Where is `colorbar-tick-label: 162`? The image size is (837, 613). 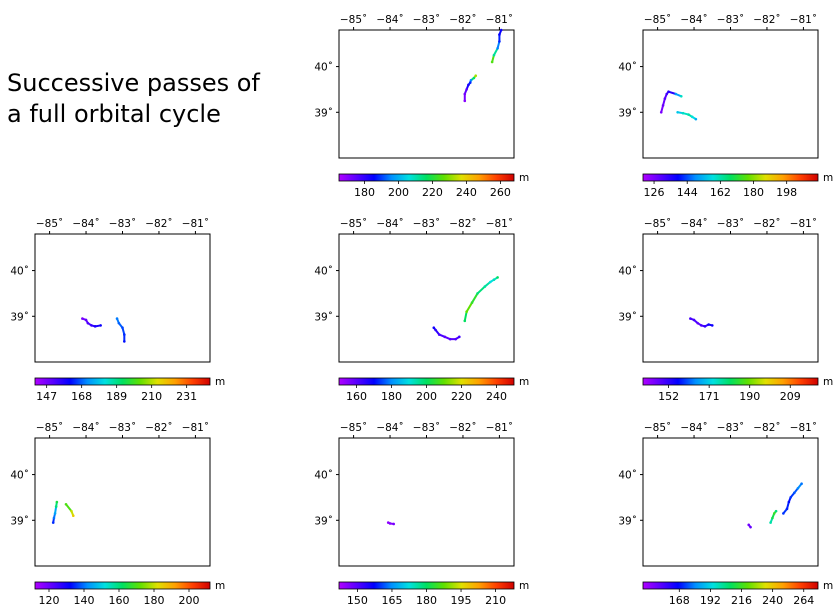 colorbar-tick-label: 162 is located at coordinates (720, 192).